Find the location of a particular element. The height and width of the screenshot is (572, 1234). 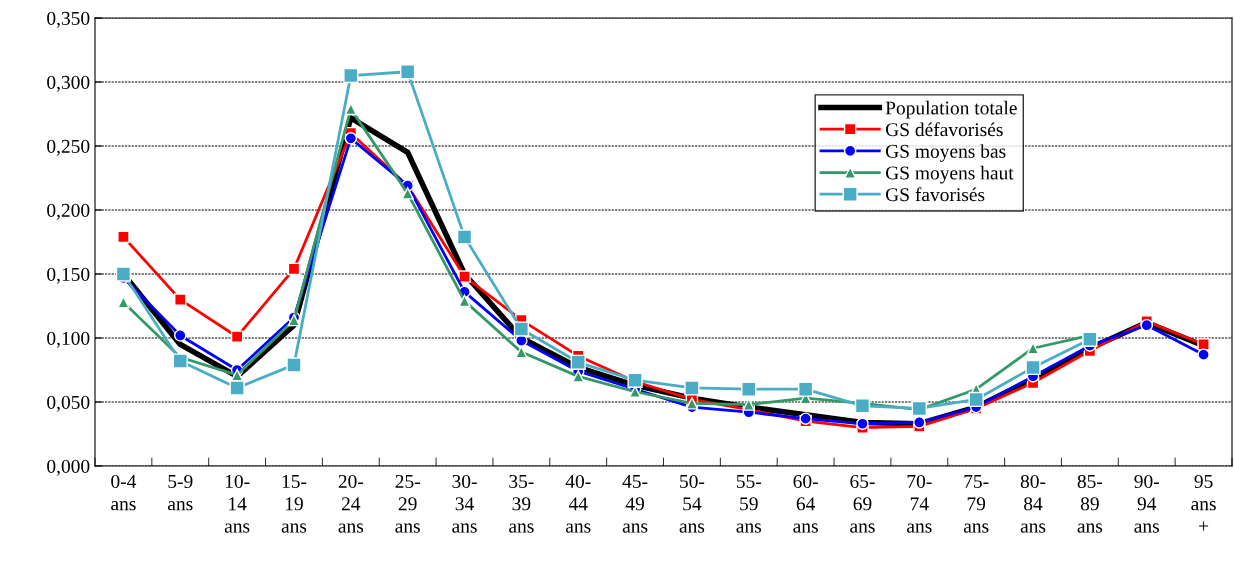

x-tick-label: 60- 64 ans is located at coordinates (805, 503).